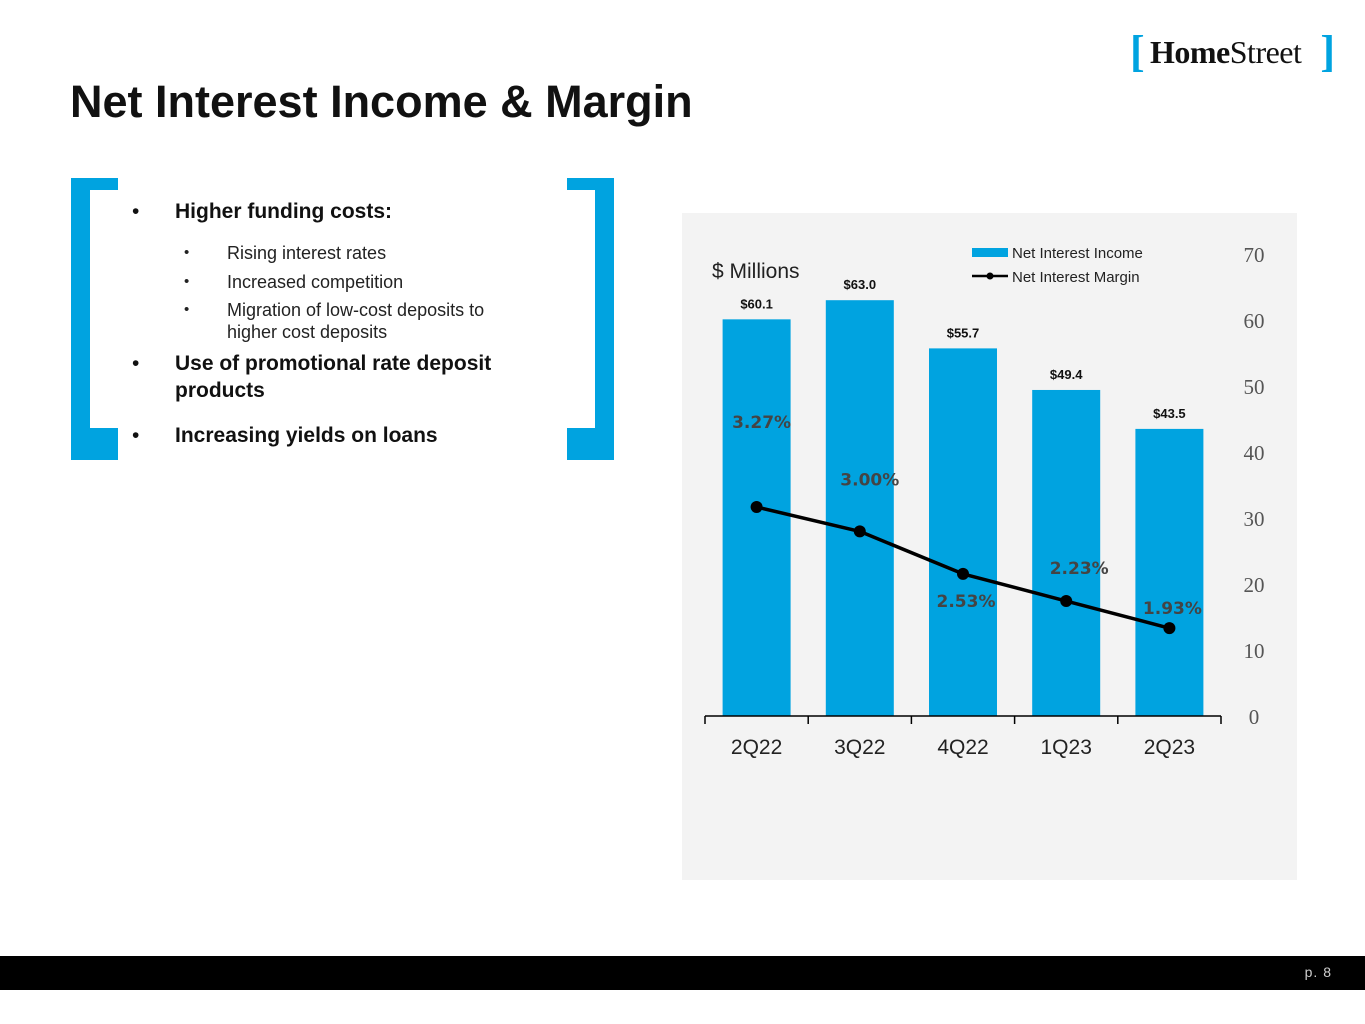 The image size is (1365, 1024). What do you see at coordinates (990, 252) in the screenshot?
I see `legend-swatch-net-interest-income` at bounding box center [990, 252].